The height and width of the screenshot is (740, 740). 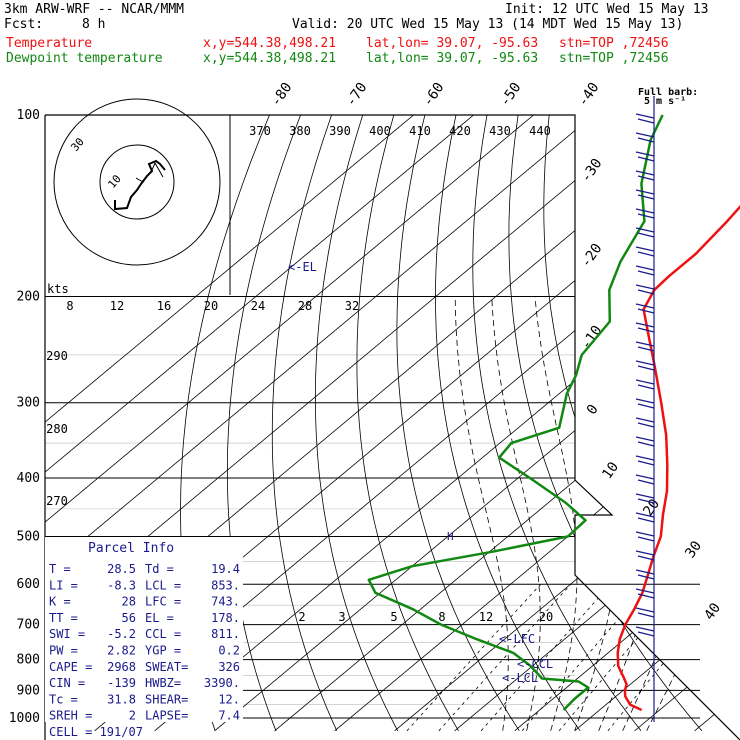 What do you see at coordinates (144, 629) in the screenshot?
I see `parcel-box-bg` at bounding box center [144, 629].